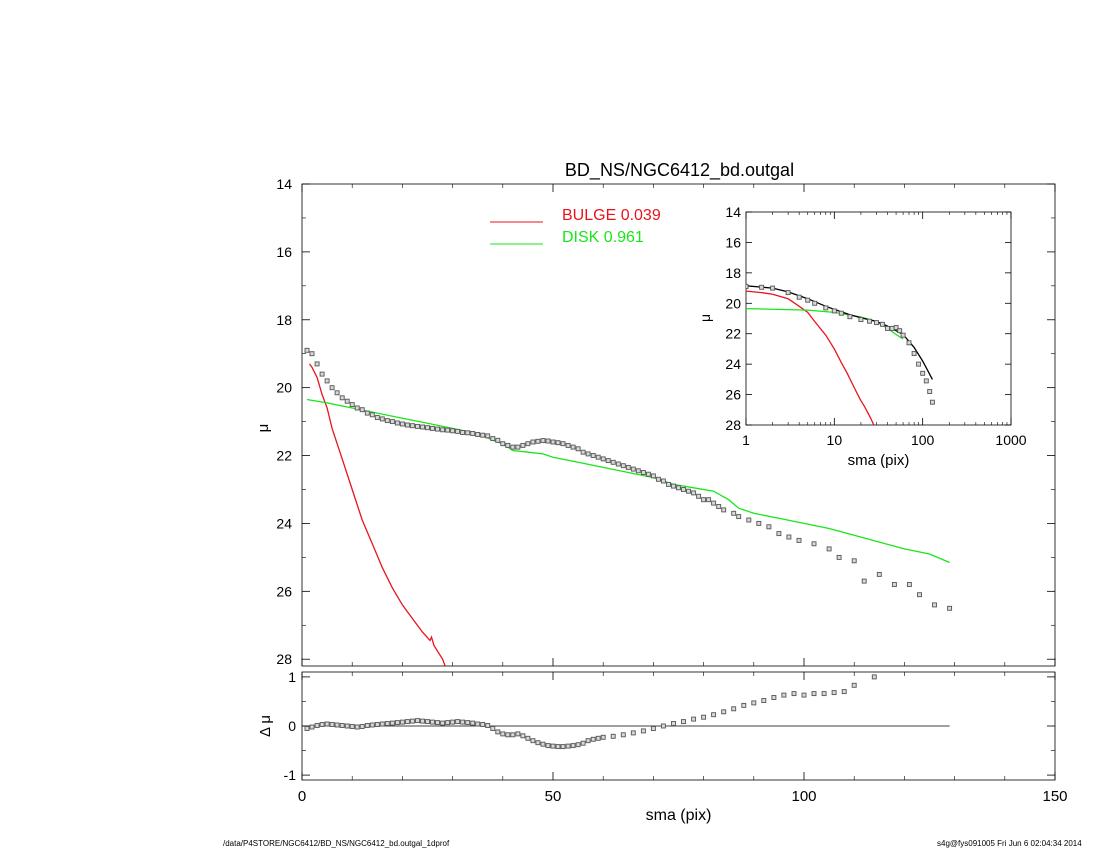 The width and height of the screenshot is (1100, 850). Describe the element at coordinates (923, 440) in the screenshot. I see `inset-x-tick-label: 100` at that location.